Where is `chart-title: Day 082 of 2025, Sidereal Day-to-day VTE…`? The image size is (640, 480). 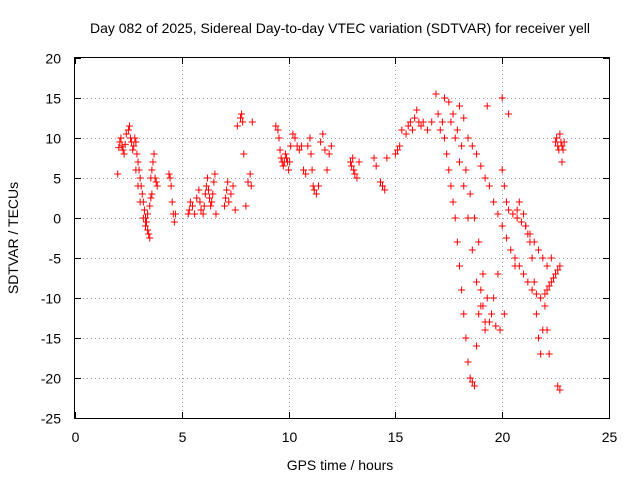 chart-title: Day 082 of 2025, Sidereal Day-to-day VTE… is located at coordinates (340, 28).